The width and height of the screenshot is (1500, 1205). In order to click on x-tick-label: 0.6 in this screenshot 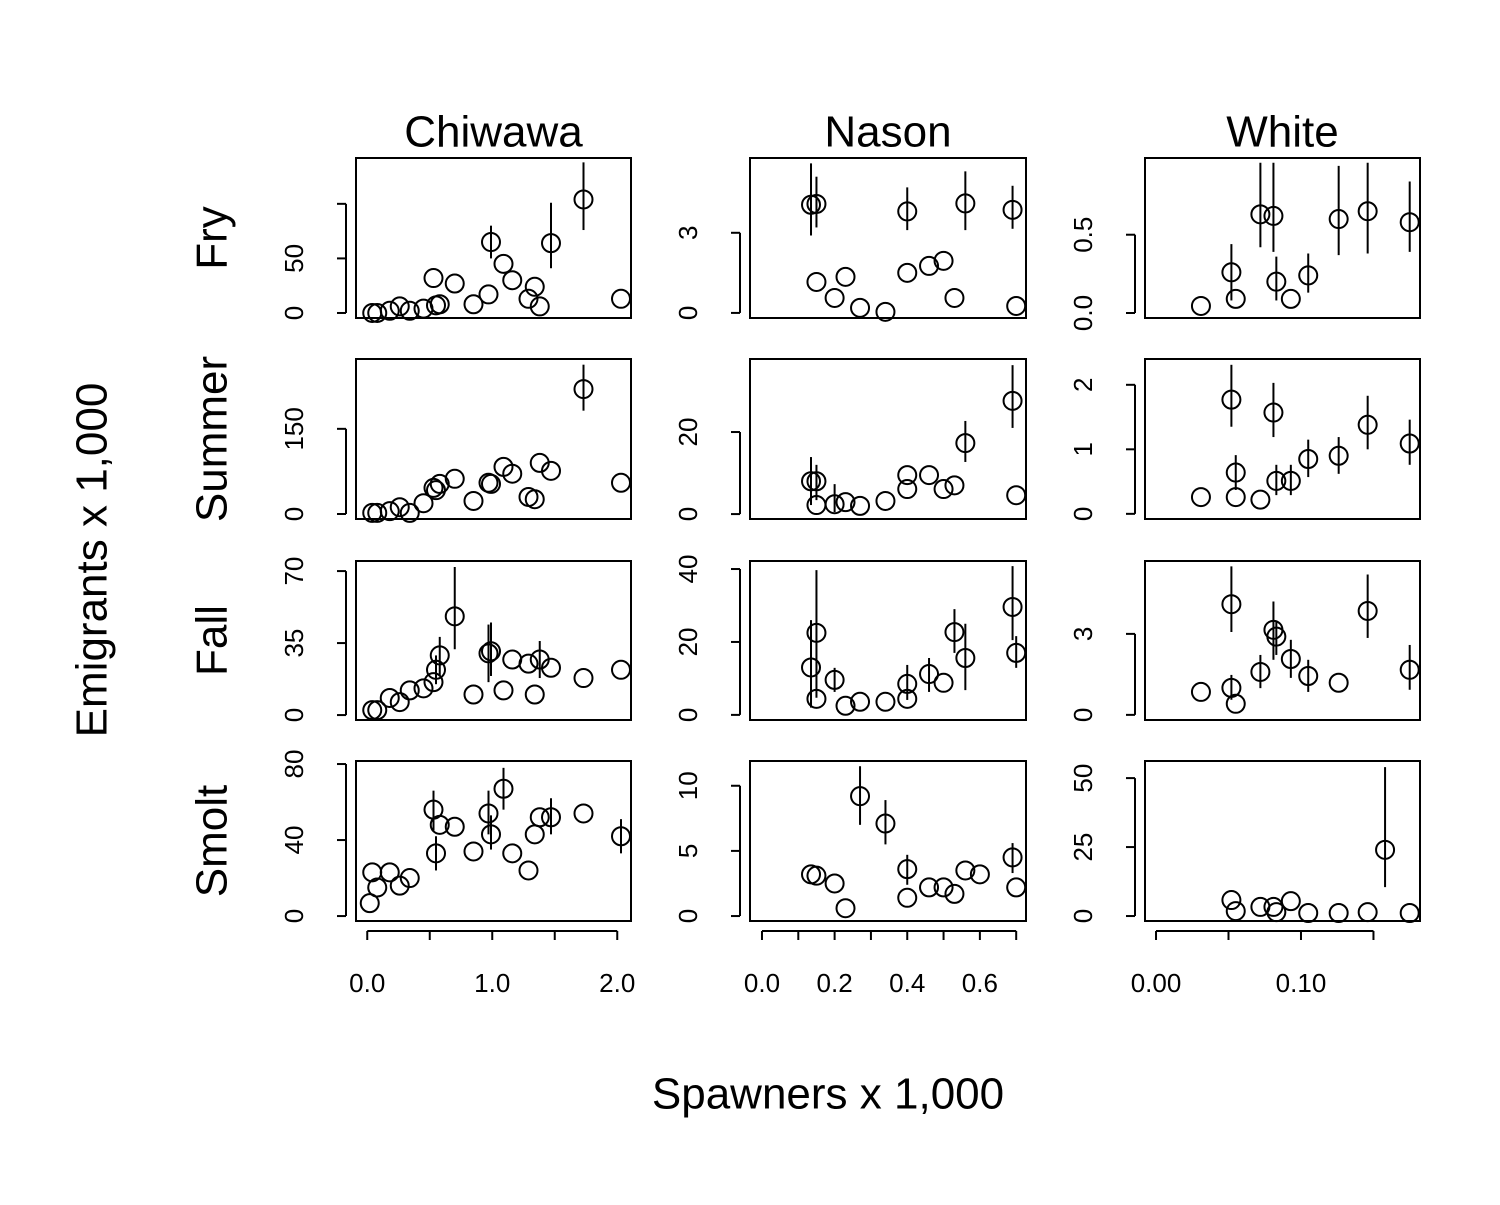, I will do `click(980, 983)`.